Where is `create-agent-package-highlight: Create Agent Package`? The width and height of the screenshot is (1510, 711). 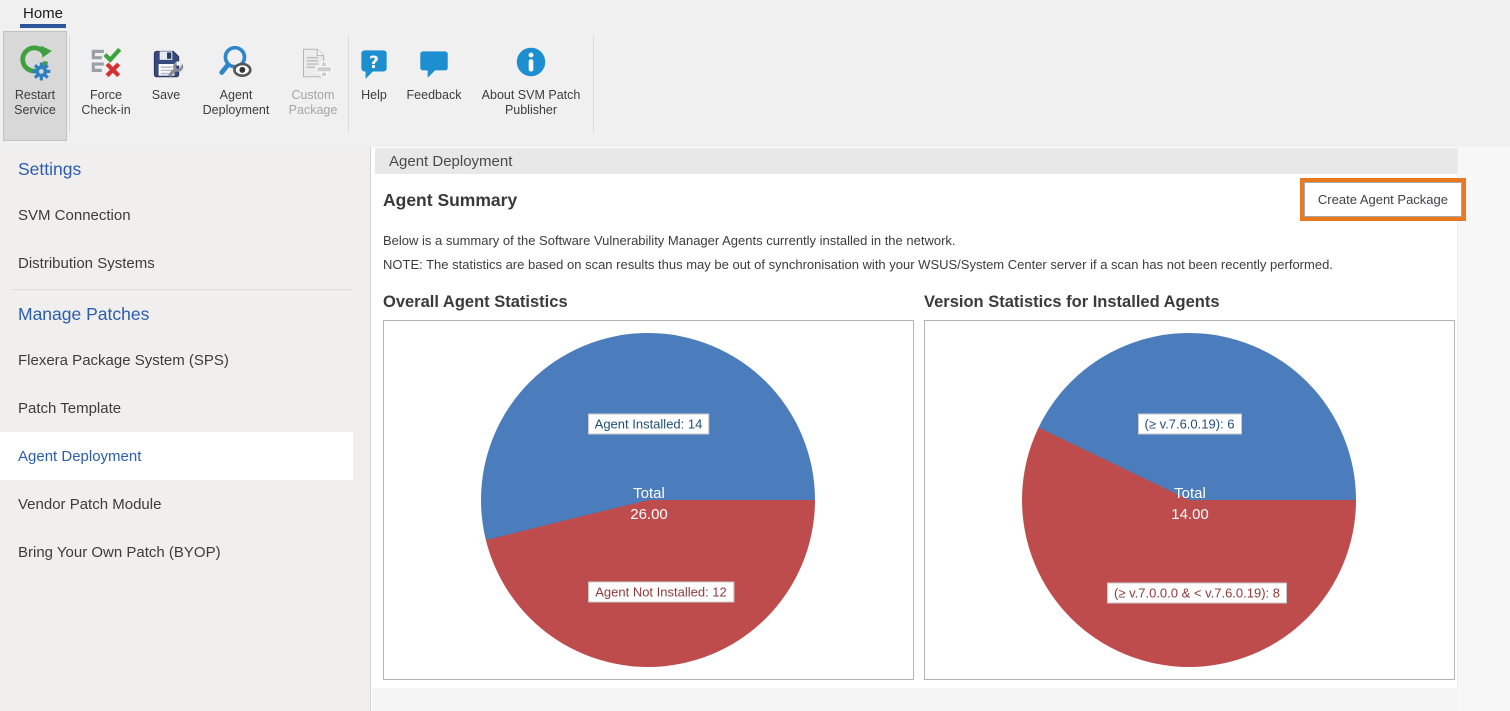 create-agent-package-highlight: Create Agent Package is located at coordinates (1382, 199).